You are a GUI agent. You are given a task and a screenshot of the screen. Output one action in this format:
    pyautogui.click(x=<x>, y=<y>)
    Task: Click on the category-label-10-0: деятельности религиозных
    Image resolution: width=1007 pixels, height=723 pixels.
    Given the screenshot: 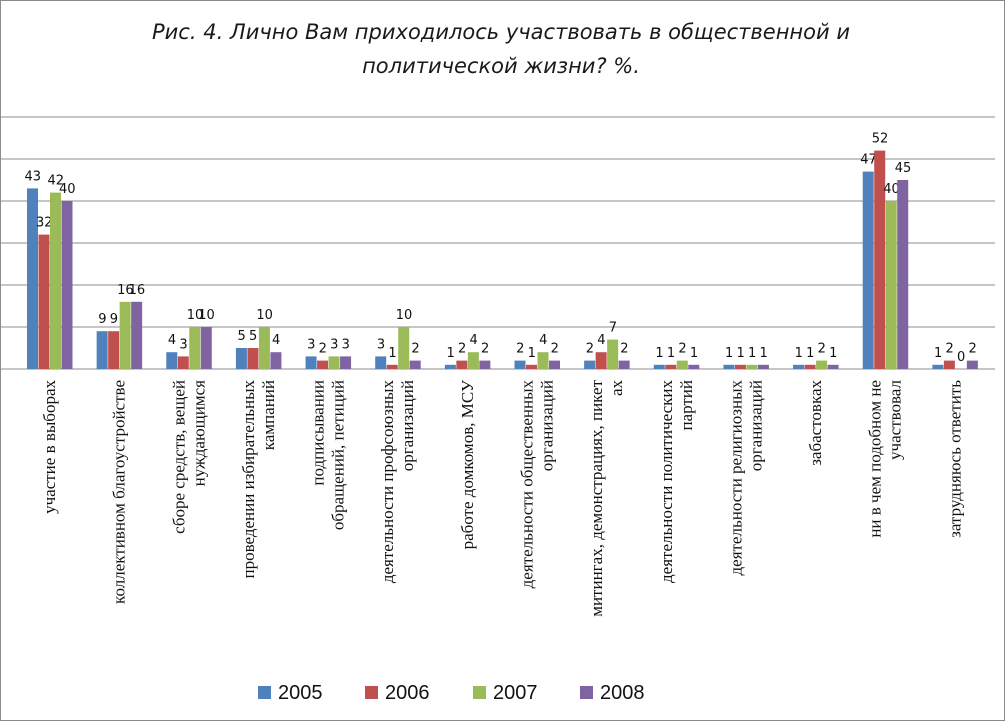 What is the action you would take?
    pyautogui.click(x=735, y=478)
    